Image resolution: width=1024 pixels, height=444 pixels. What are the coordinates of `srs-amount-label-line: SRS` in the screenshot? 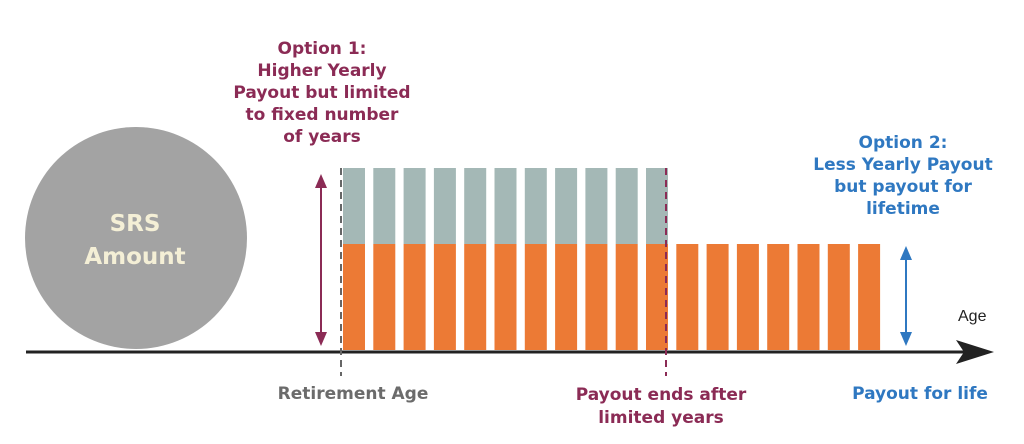 It's located at (135, 224).